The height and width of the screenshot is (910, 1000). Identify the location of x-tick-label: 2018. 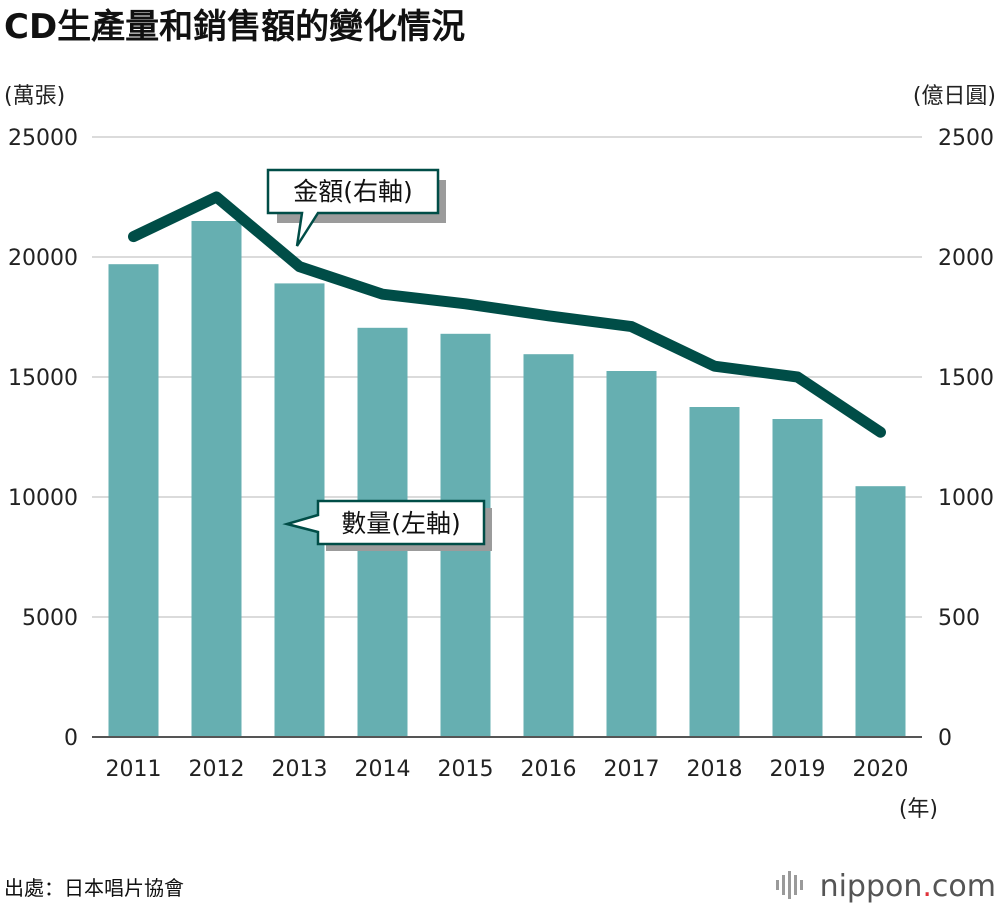
(715, 769).